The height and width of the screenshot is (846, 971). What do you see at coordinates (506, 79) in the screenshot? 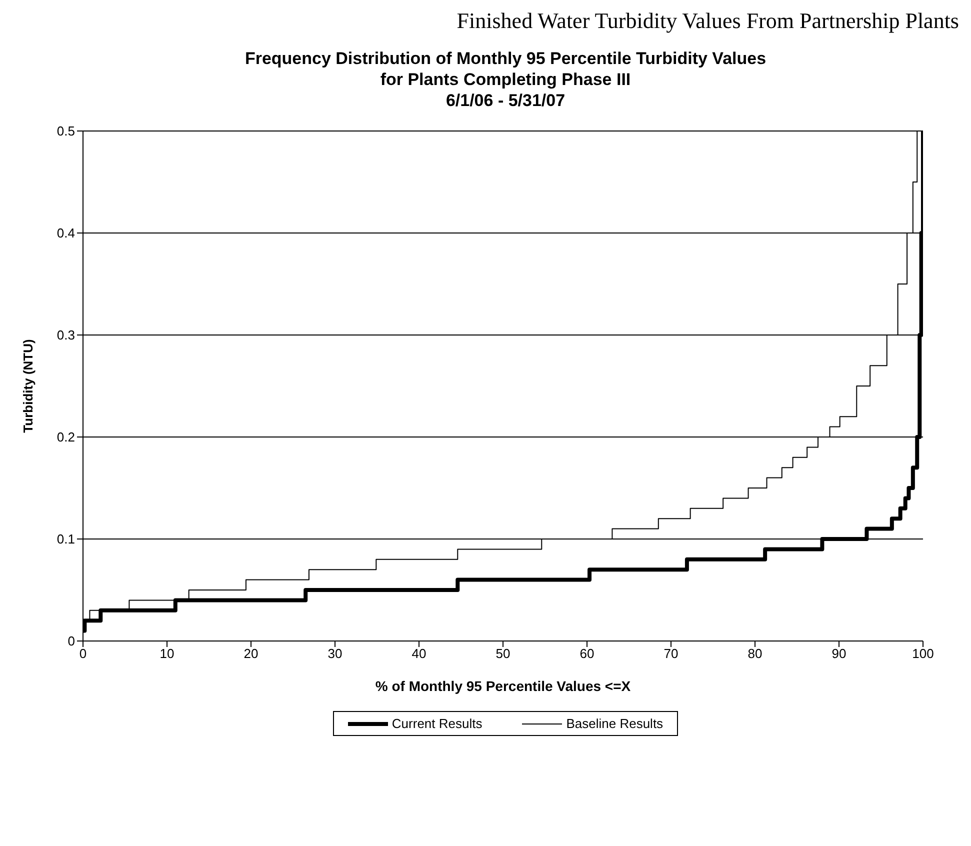
I see `chart-title: Frequency Distribution of Monthly 95 Percentile Turbidity Values for Plants Completing Phase III 6/1/06 - 5/31/07` at bounding box center [506, 79].